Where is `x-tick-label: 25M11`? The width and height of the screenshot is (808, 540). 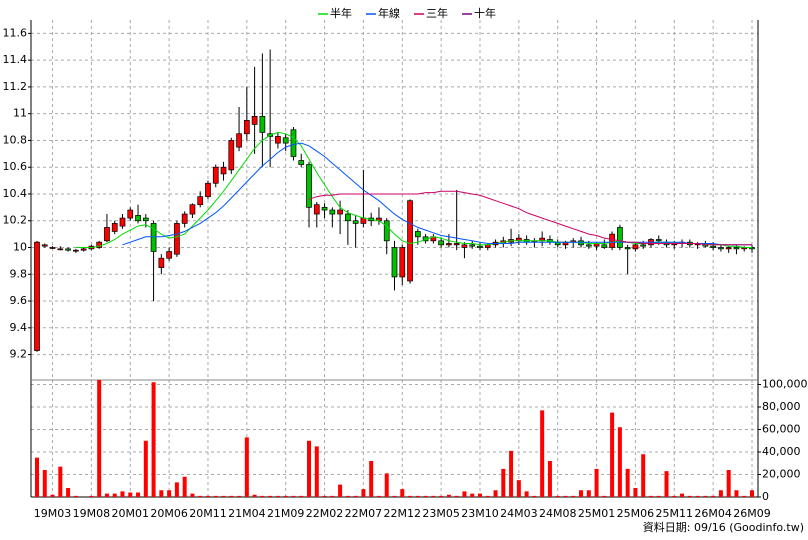 x-tick-label: 25M11 is located at coordinates (675, 513).